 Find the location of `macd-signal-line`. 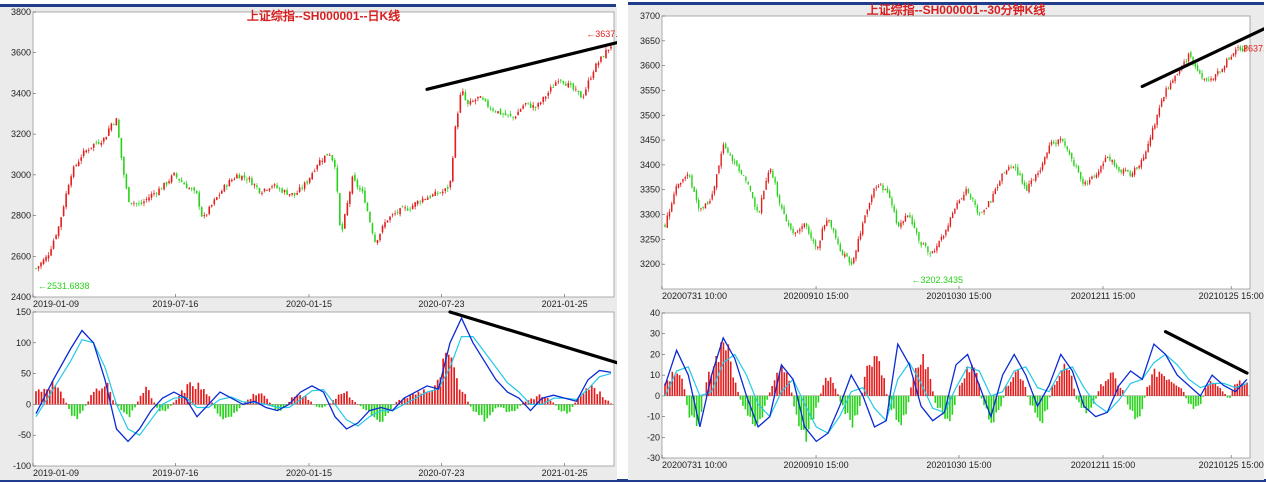

macd-signal-line is located at coordinates (956, 393).